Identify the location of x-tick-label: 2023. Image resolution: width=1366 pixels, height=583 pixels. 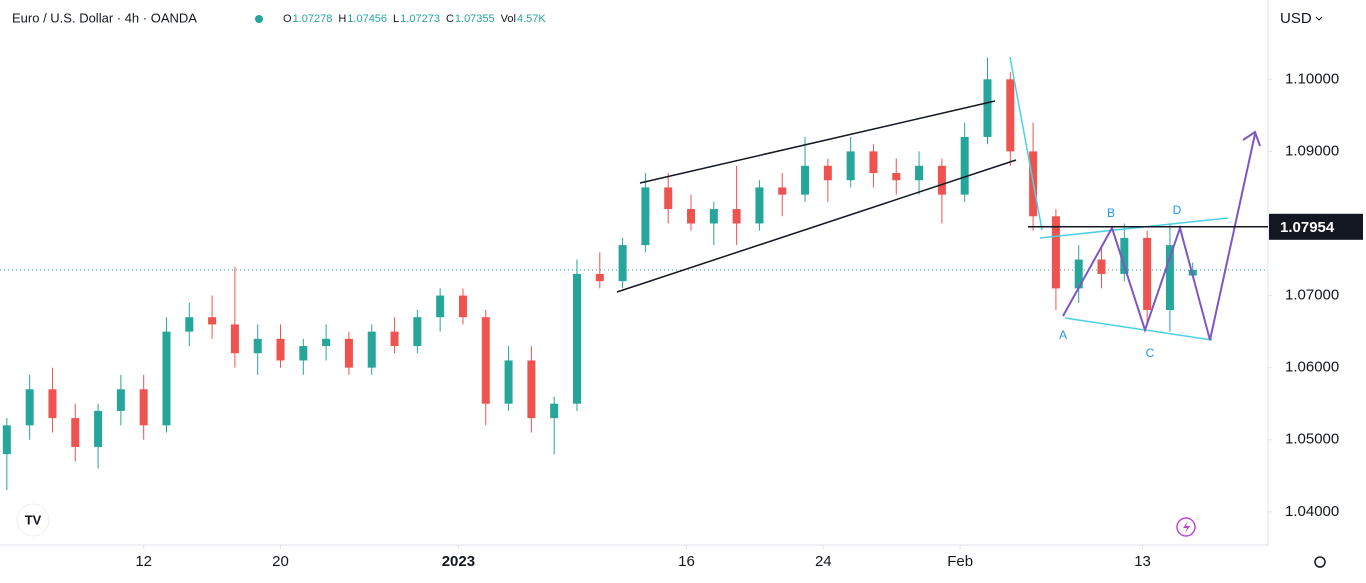
(458, 561).